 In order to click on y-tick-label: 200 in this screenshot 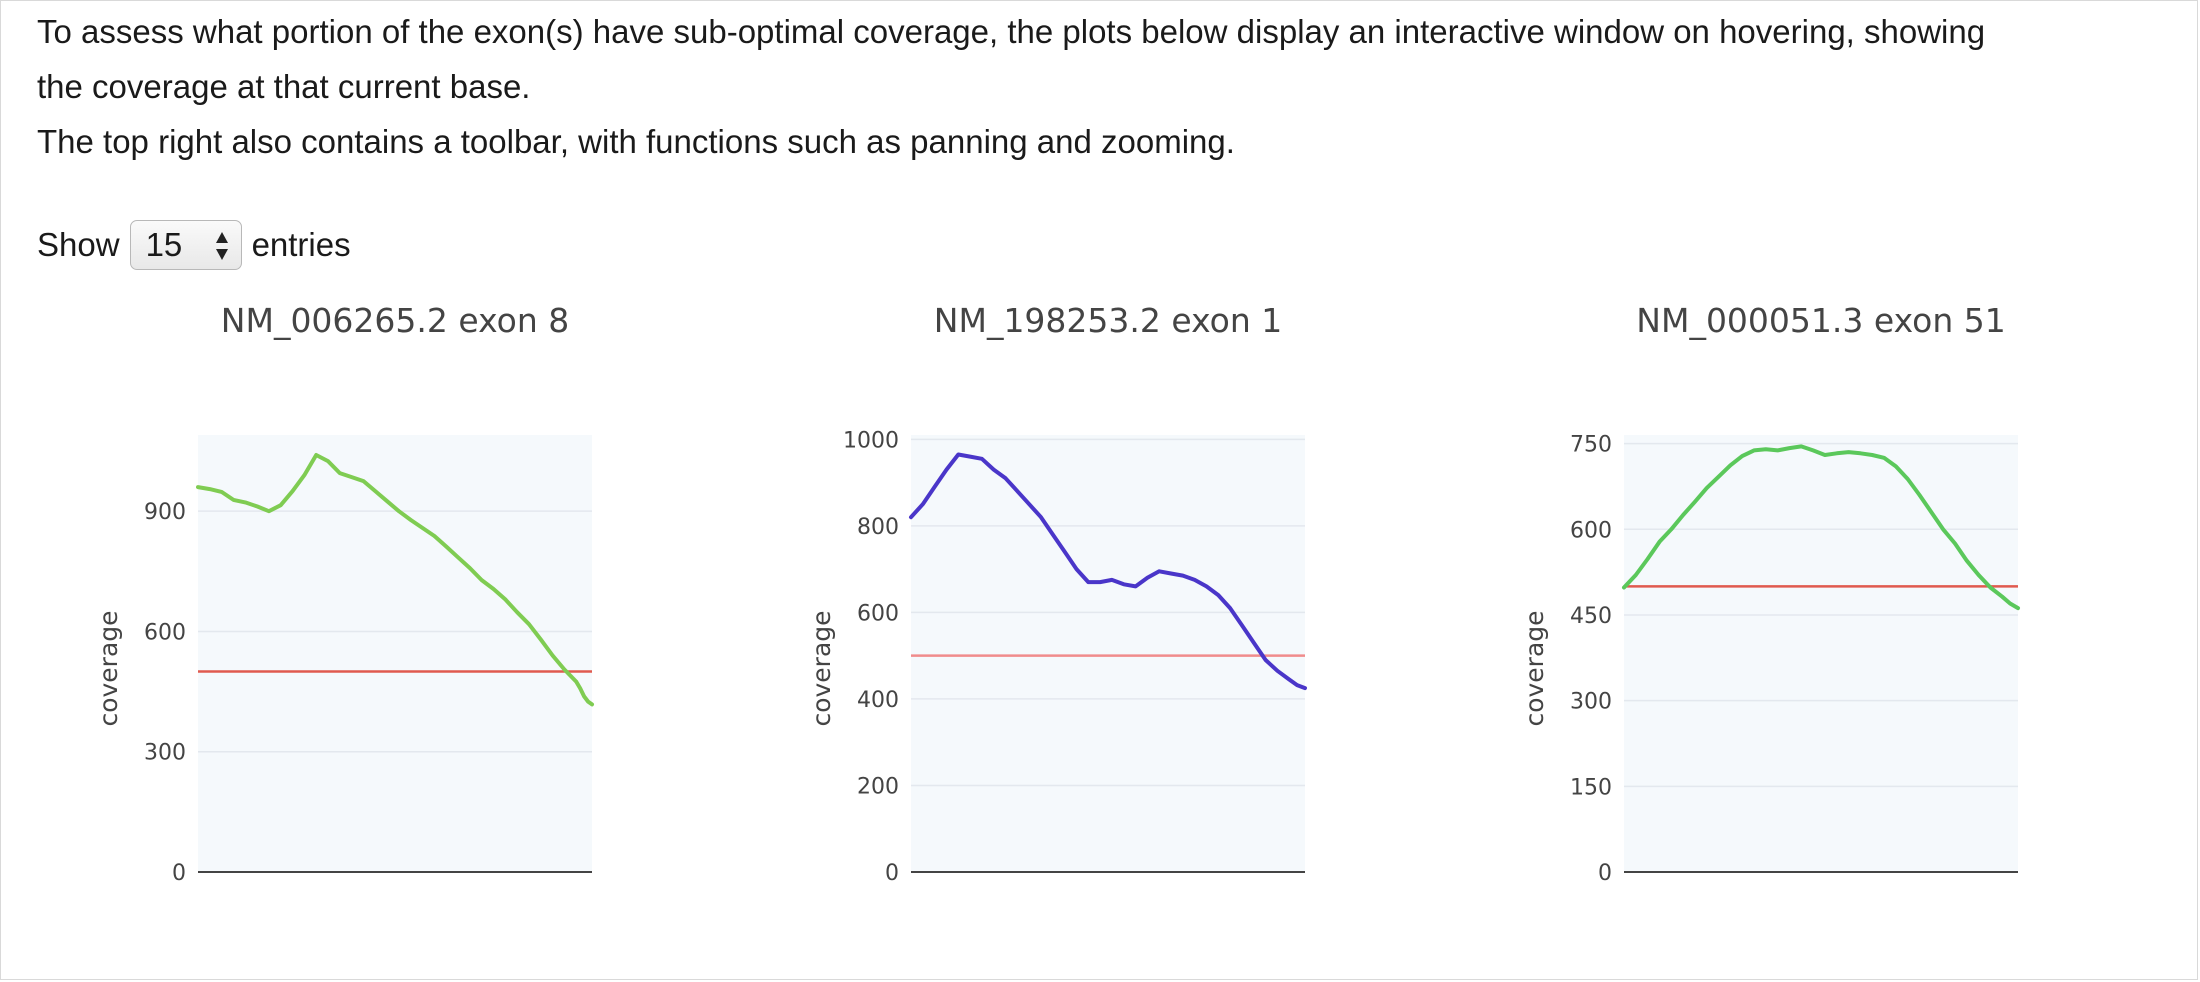, I will do `click(878, 786)`.